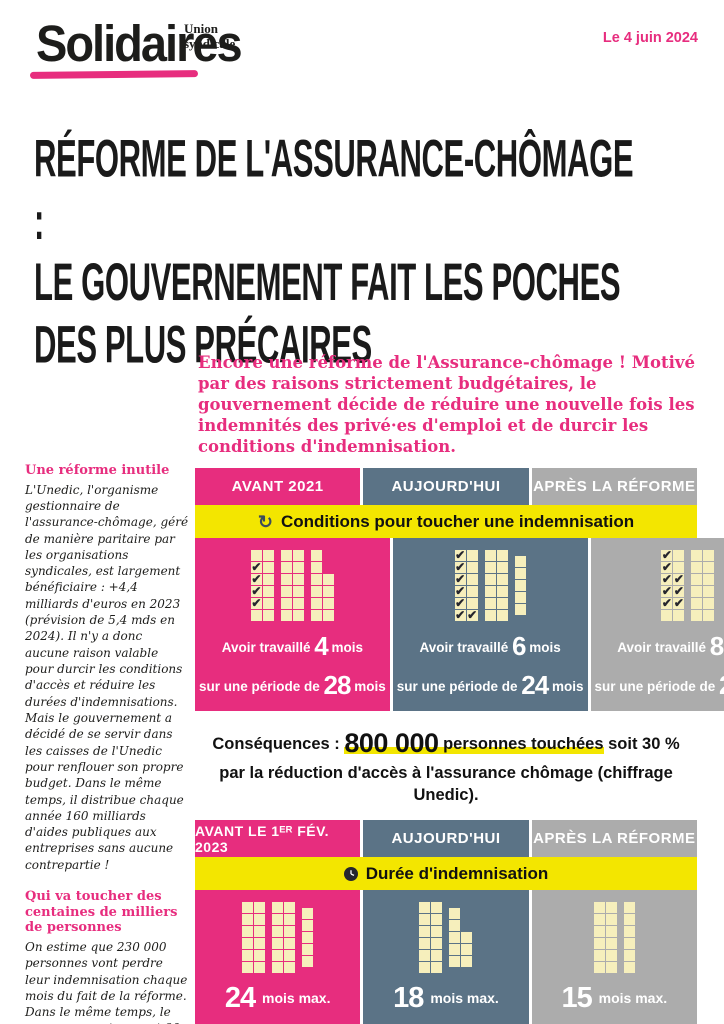  What do you see at coordinates (446, 874) in the screenshot?
I see `duration-banner: Durée d'indemnisation` at bounding box center [446, 874].